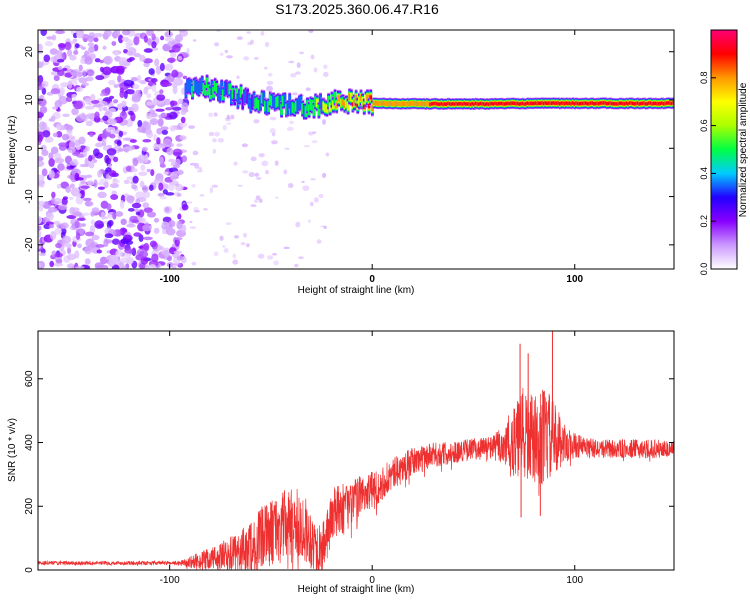  I want to click on x-tick-label: -100, so click(170, 279).